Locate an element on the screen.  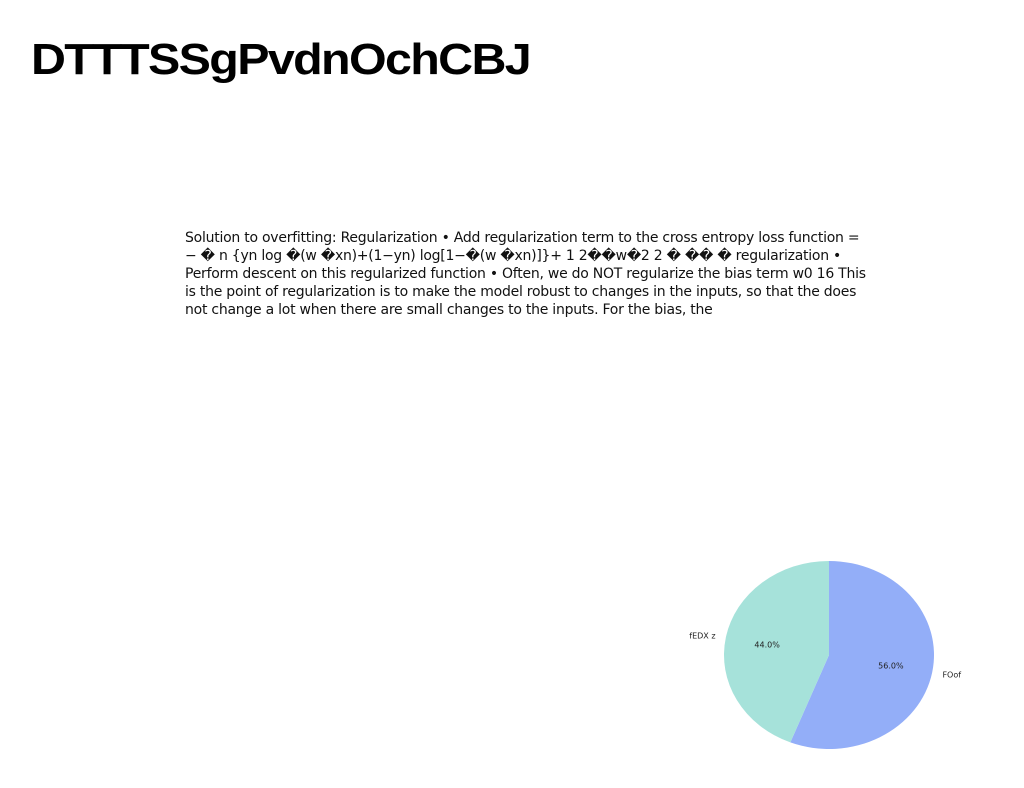
pie-value-label: 56.0% is located at coordinates (891, 666).